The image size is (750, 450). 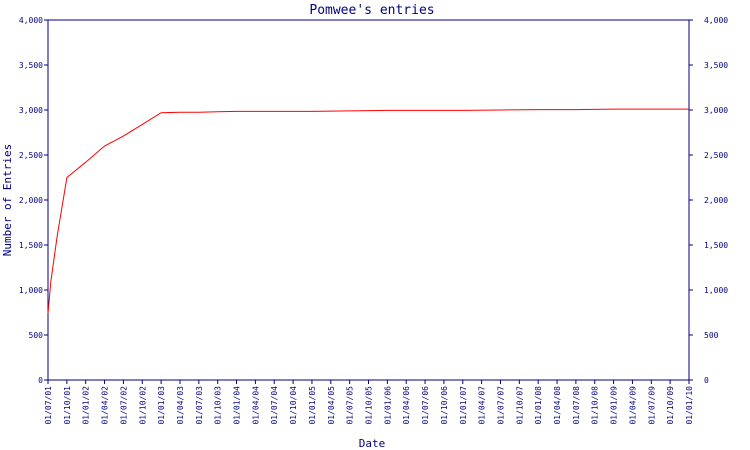 I want to click on x-tick-label: 01/10/03, so click(x=218, y=405).